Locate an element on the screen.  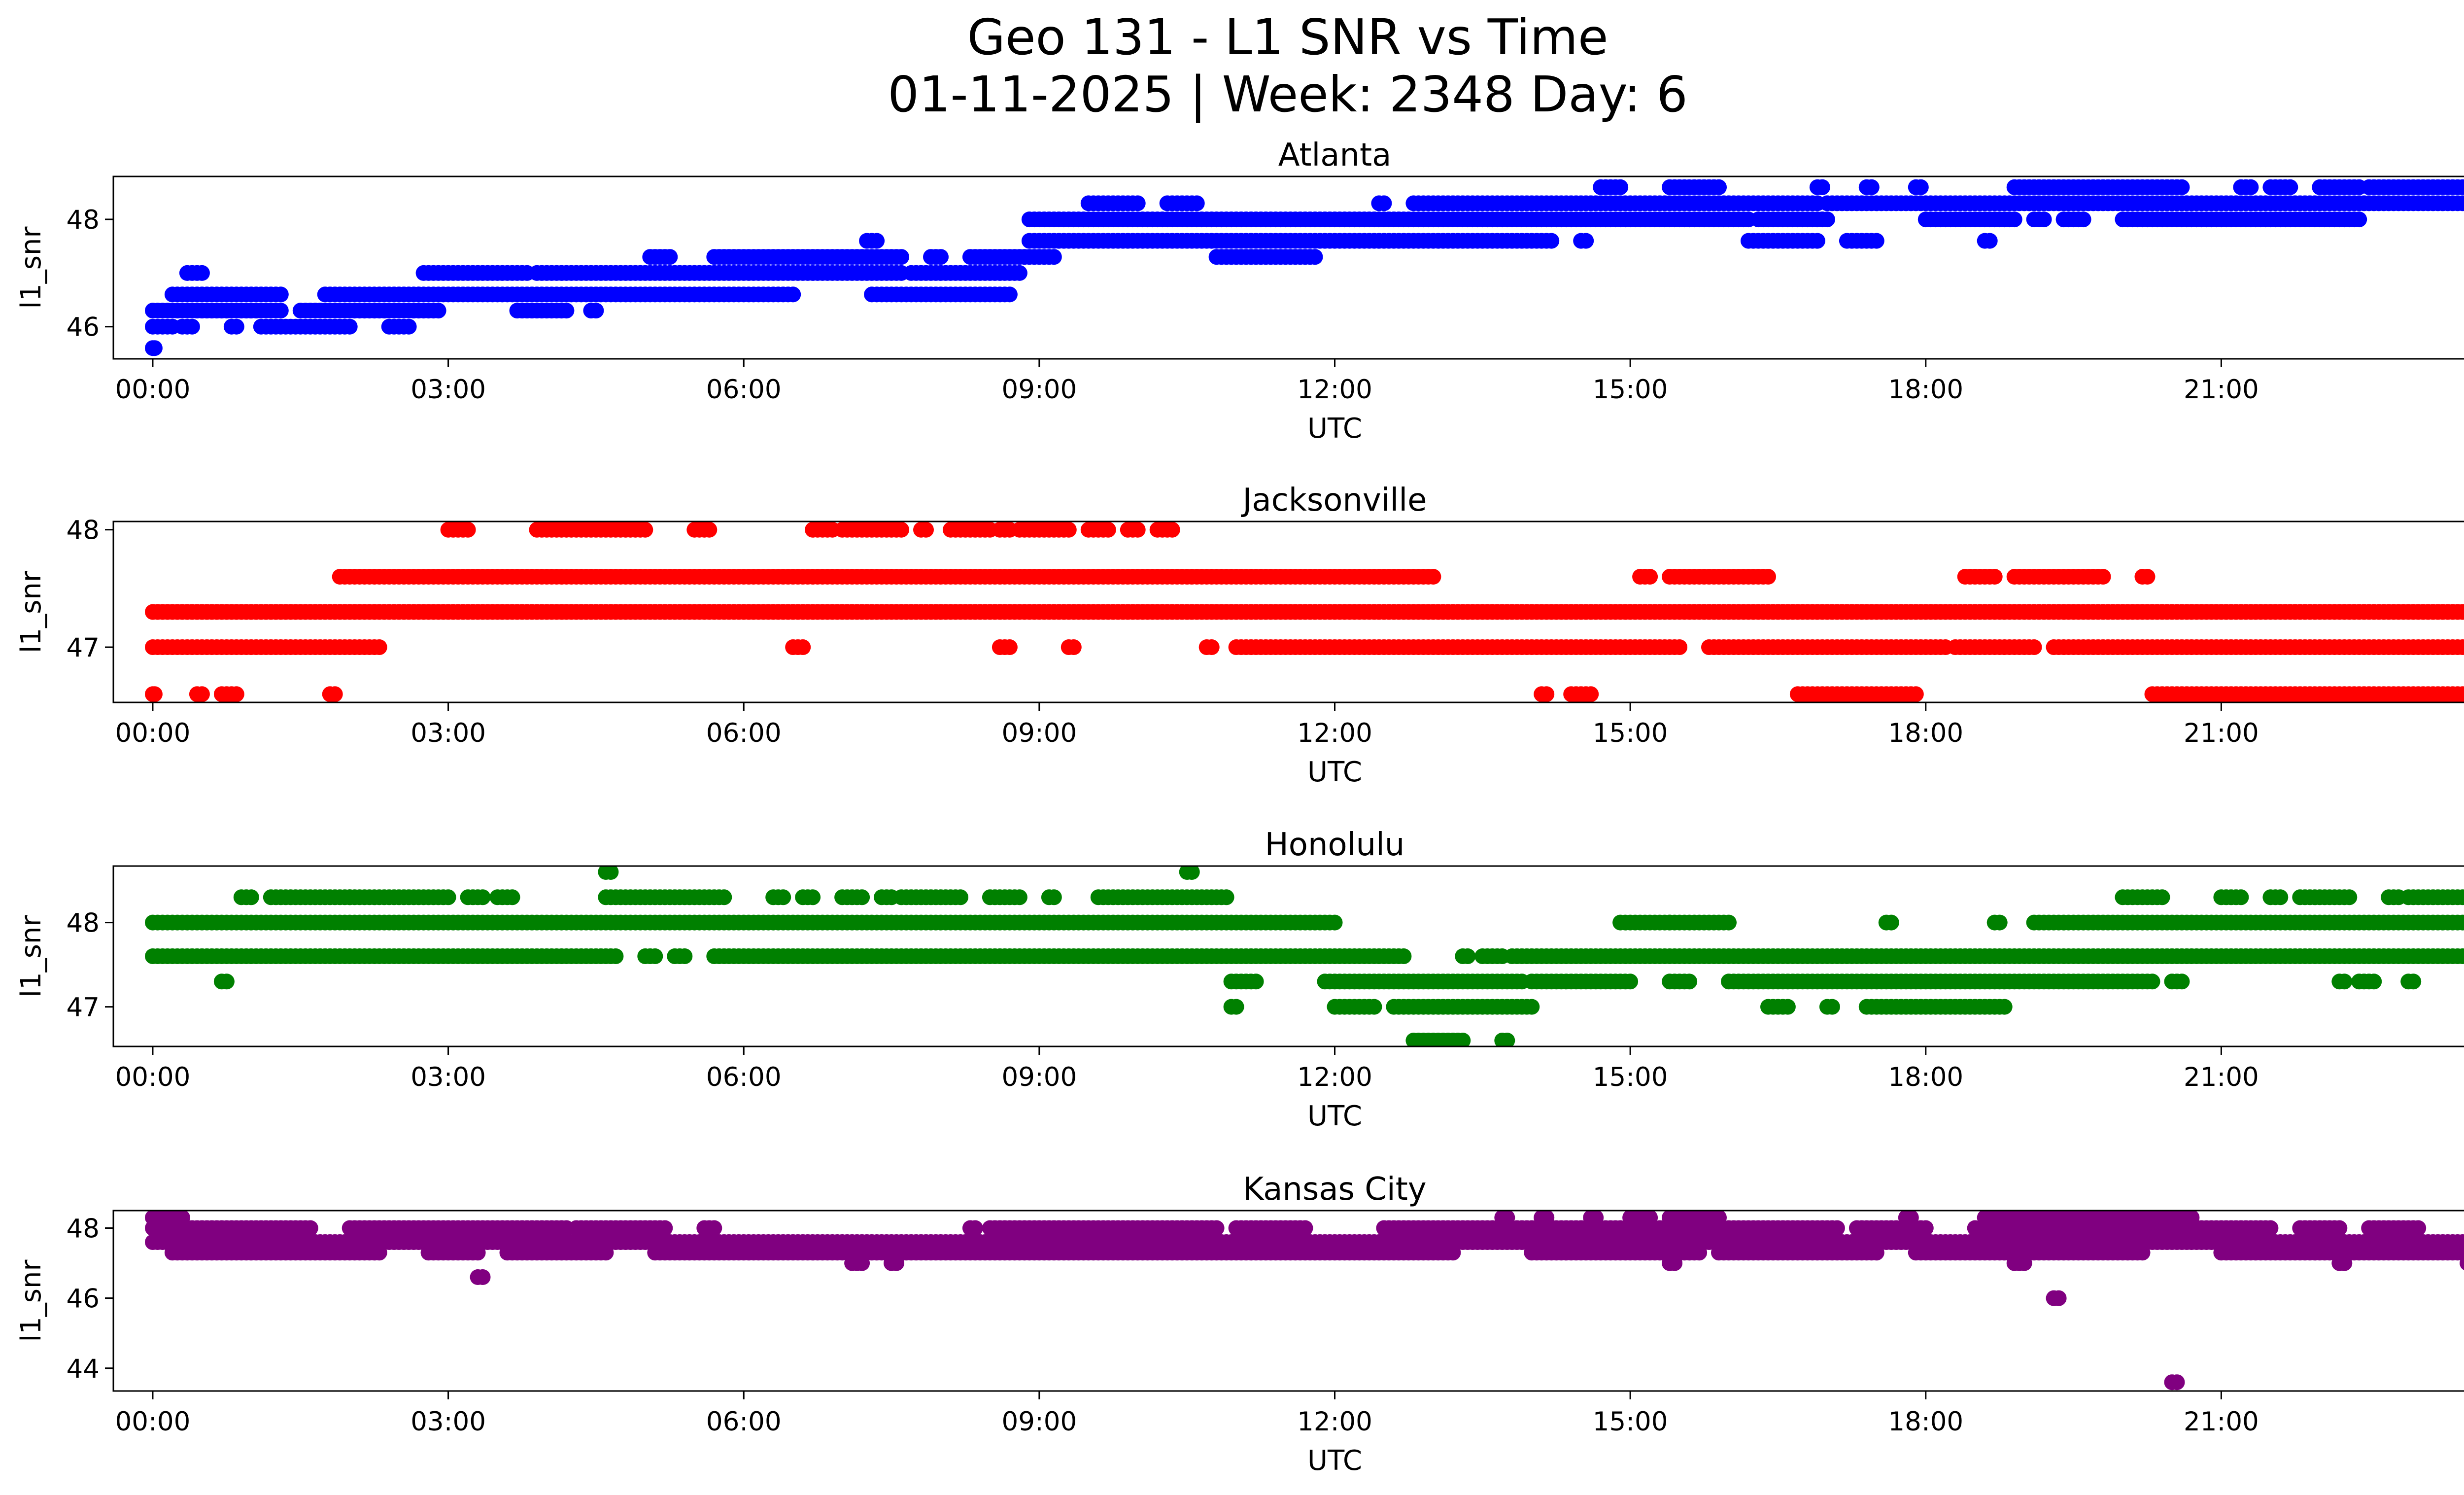
y-axis-label: l1_snr is located at coordinates (31, 956).